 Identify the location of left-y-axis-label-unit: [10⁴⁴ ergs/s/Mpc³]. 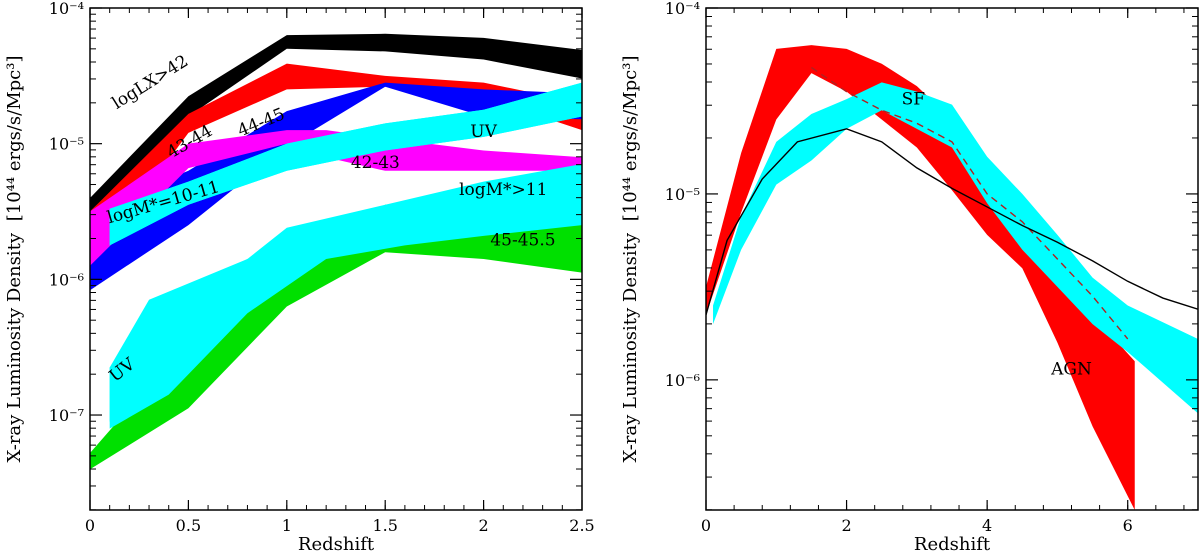
(14, 139).